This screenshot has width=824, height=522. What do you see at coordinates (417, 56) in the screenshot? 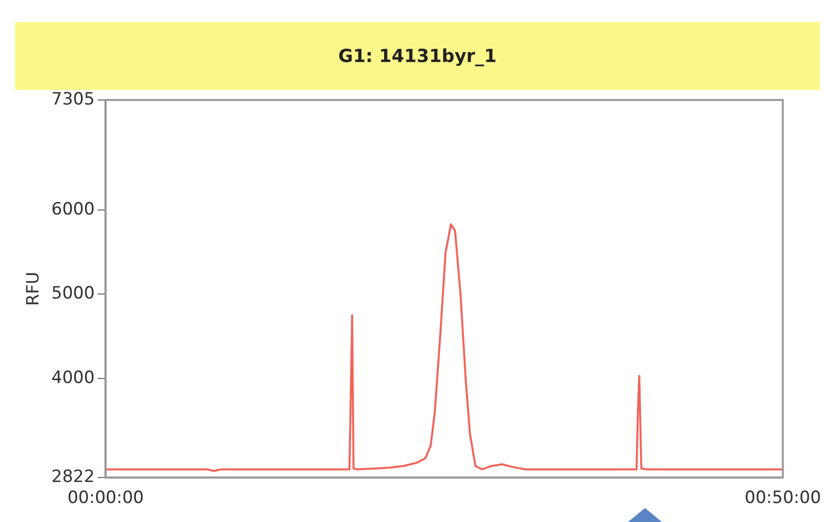
I see `chart-title: G1: 14131byr_1` at bounding box center [417, 56].